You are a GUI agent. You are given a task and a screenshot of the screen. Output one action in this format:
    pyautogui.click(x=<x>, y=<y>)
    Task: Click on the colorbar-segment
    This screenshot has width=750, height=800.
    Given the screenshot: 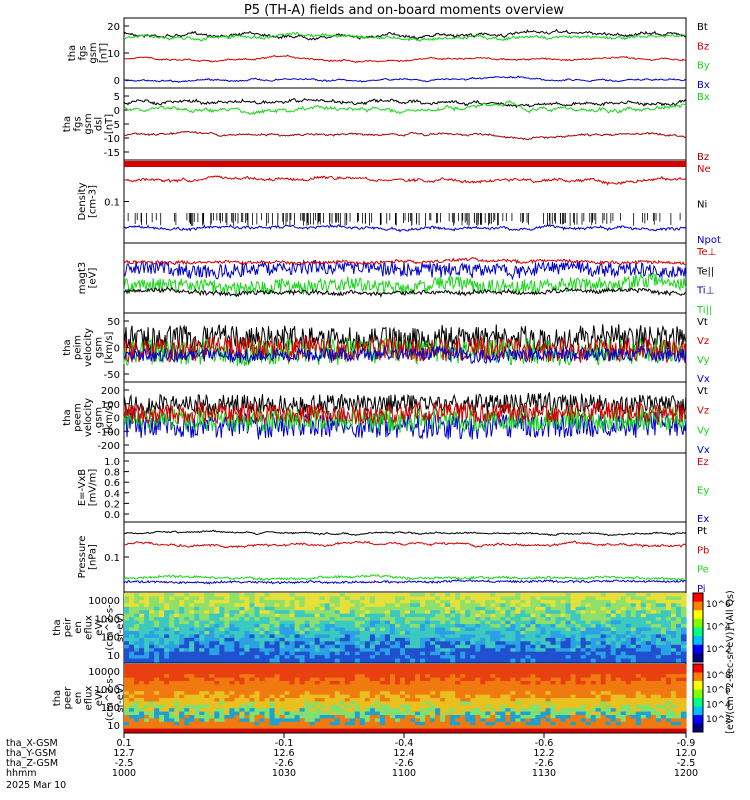 What is the action you would take?
    pyautogui.click(x=698, y=615)
    